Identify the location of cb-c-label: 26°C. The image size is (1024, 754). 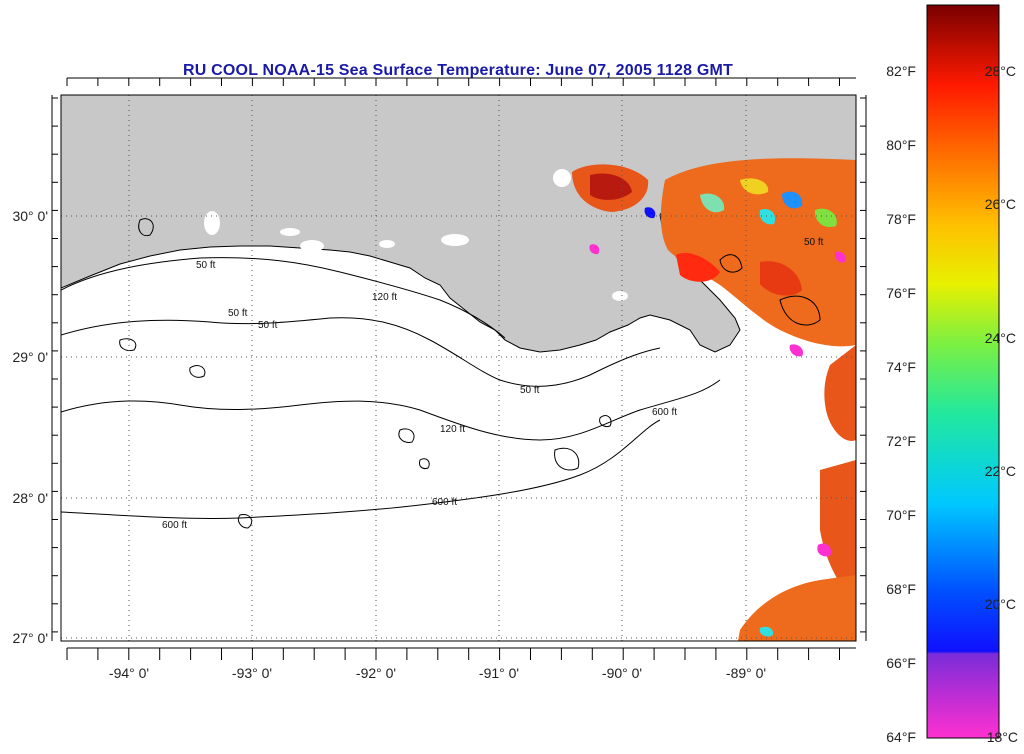
(1000, 204).